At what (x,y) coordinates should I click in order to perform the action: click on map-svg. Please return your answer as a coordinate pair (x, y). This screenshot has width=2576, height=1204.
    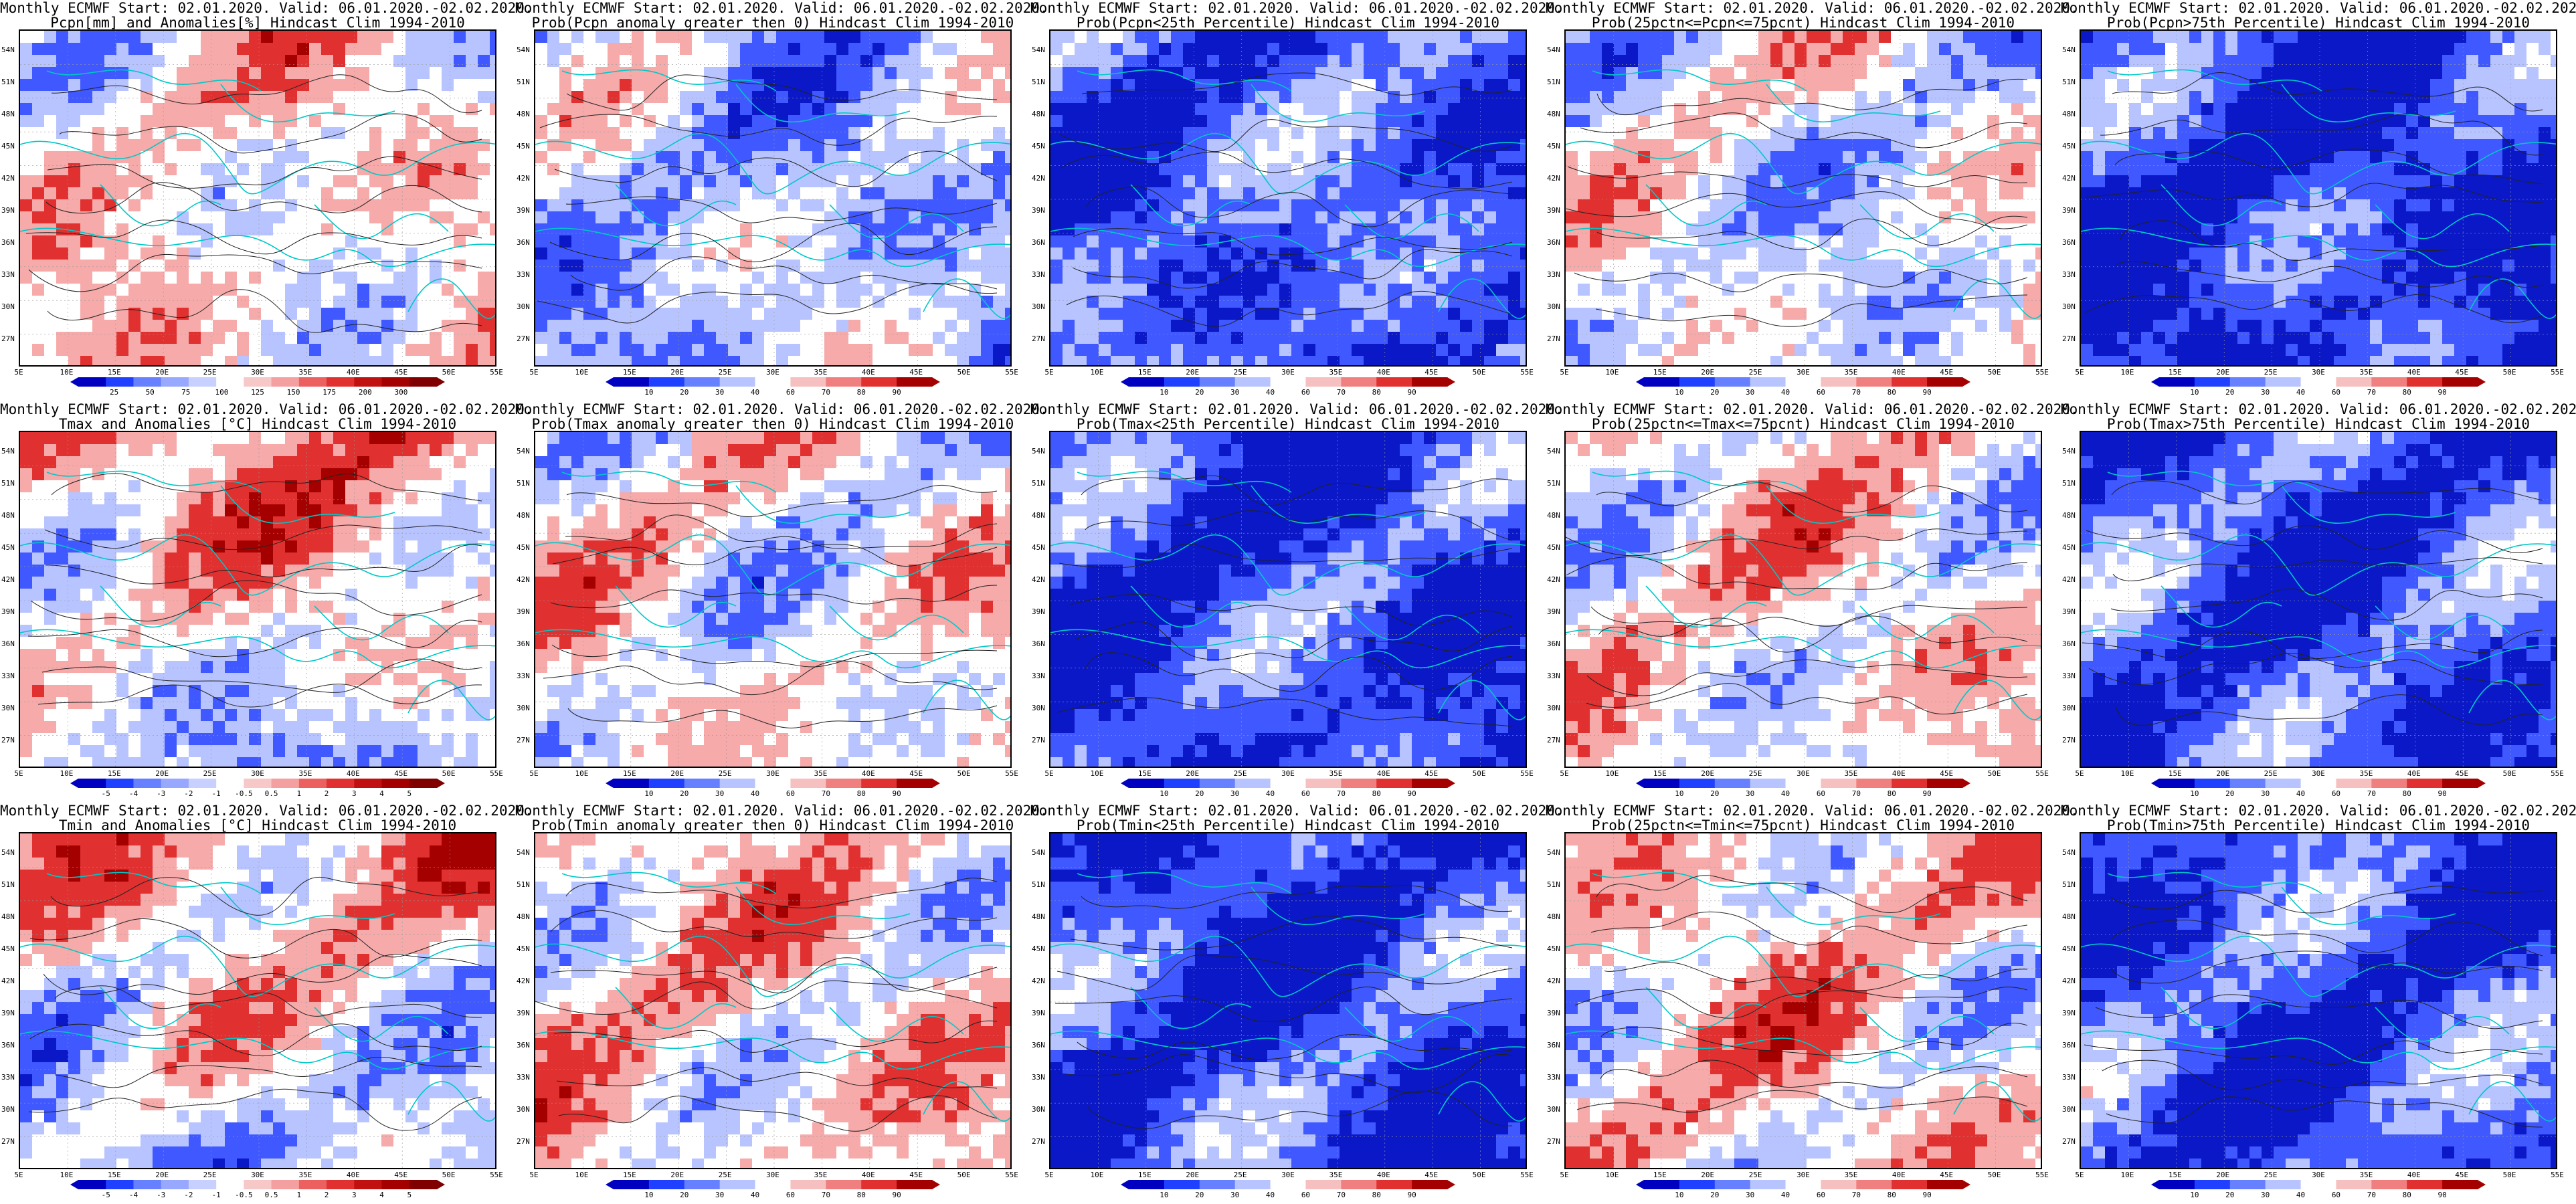
    Looking at the image, I should click on (773, 198).